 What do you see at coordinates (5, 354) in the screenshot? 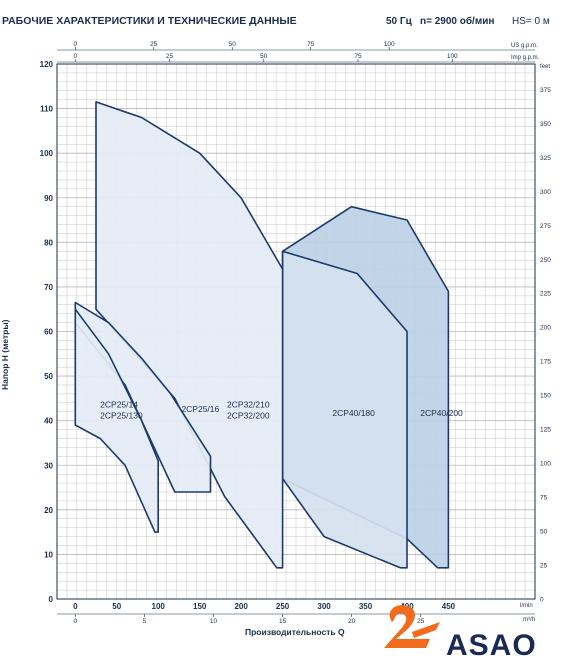
I see `y-axis-title: Напор H (метры)` at bounding box center [5, 354].